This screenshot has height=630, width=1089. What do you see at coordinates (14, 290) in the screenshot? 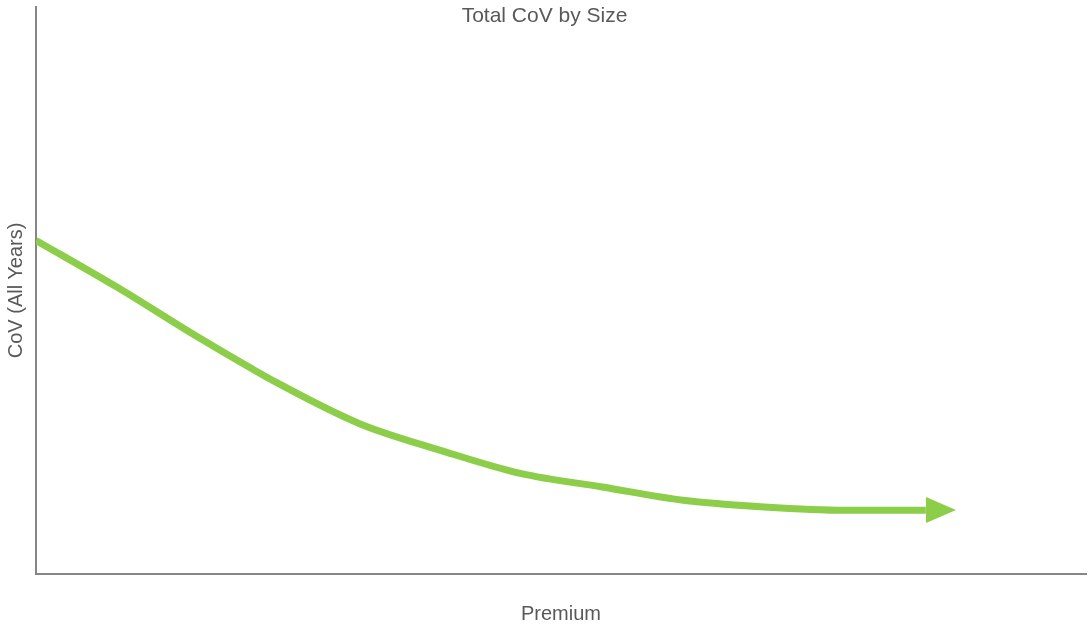
I see `y-axis-title: CoV (All Years)` at bounding box center [14, 290].